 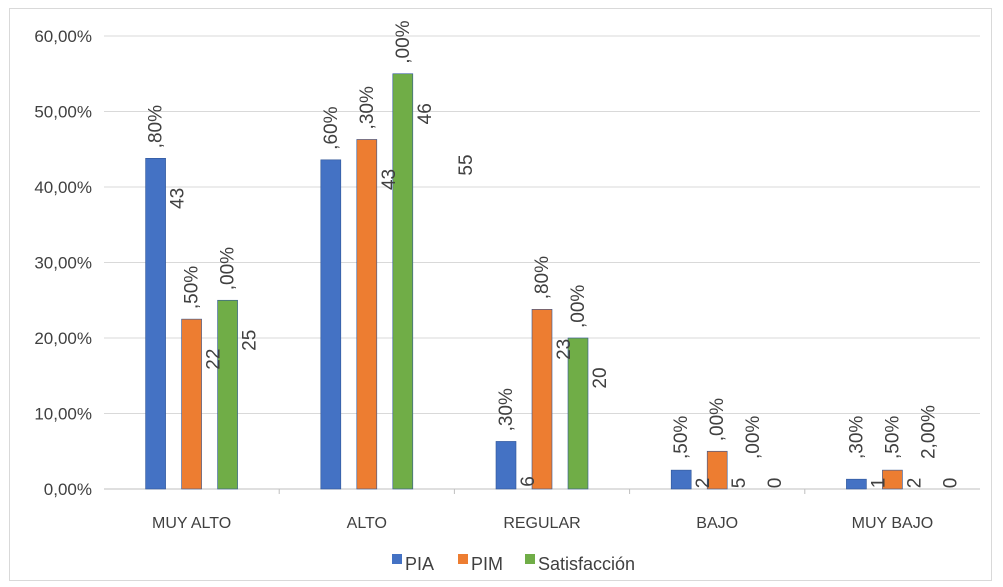 What do you see at coordinates (542, 510) in the screenshot?
I see `x-axis-ticks: MUY ALTO ALTO REGULAR BAJO MUY BAJO` at bounding box center [542, 510].